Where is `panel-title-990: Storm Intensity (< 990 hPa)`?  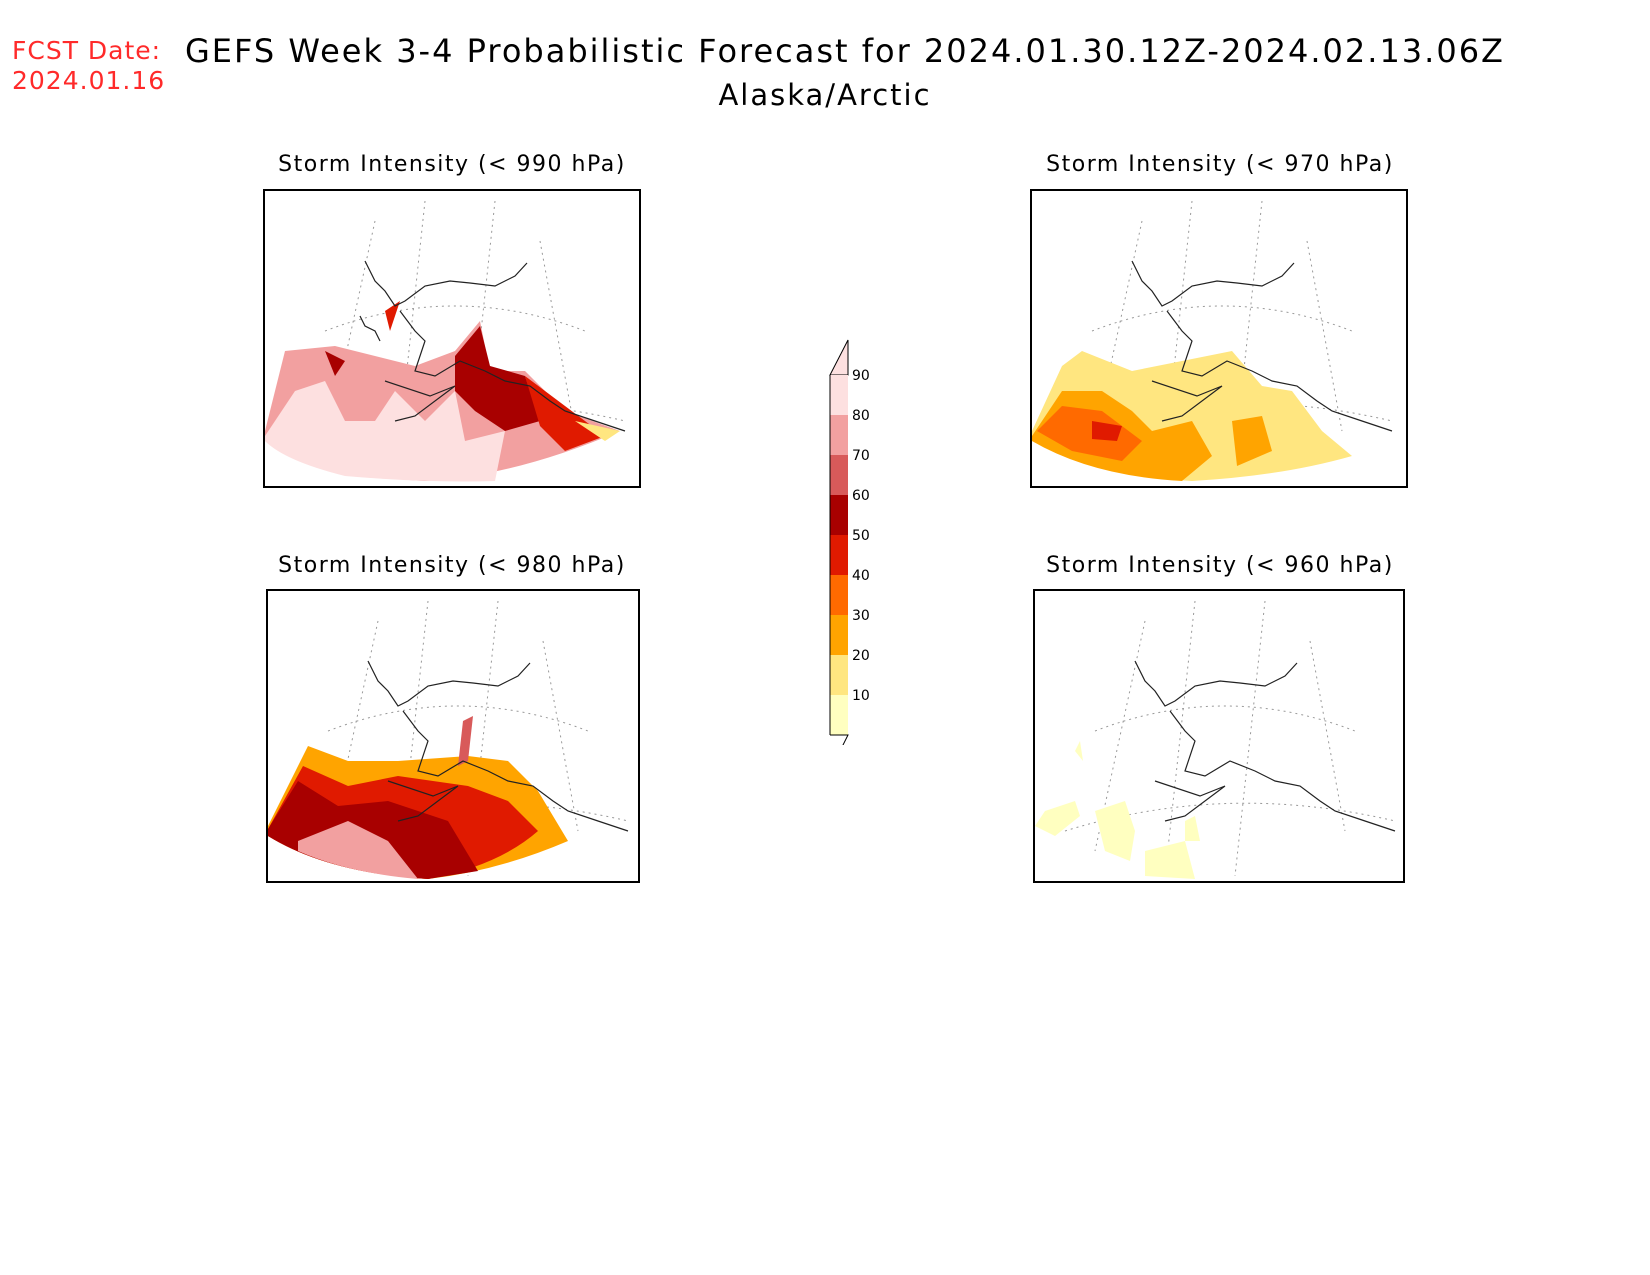
panel-title-990: Storm Intensity (< 990 hPa) is located at coordinates (452, 164).